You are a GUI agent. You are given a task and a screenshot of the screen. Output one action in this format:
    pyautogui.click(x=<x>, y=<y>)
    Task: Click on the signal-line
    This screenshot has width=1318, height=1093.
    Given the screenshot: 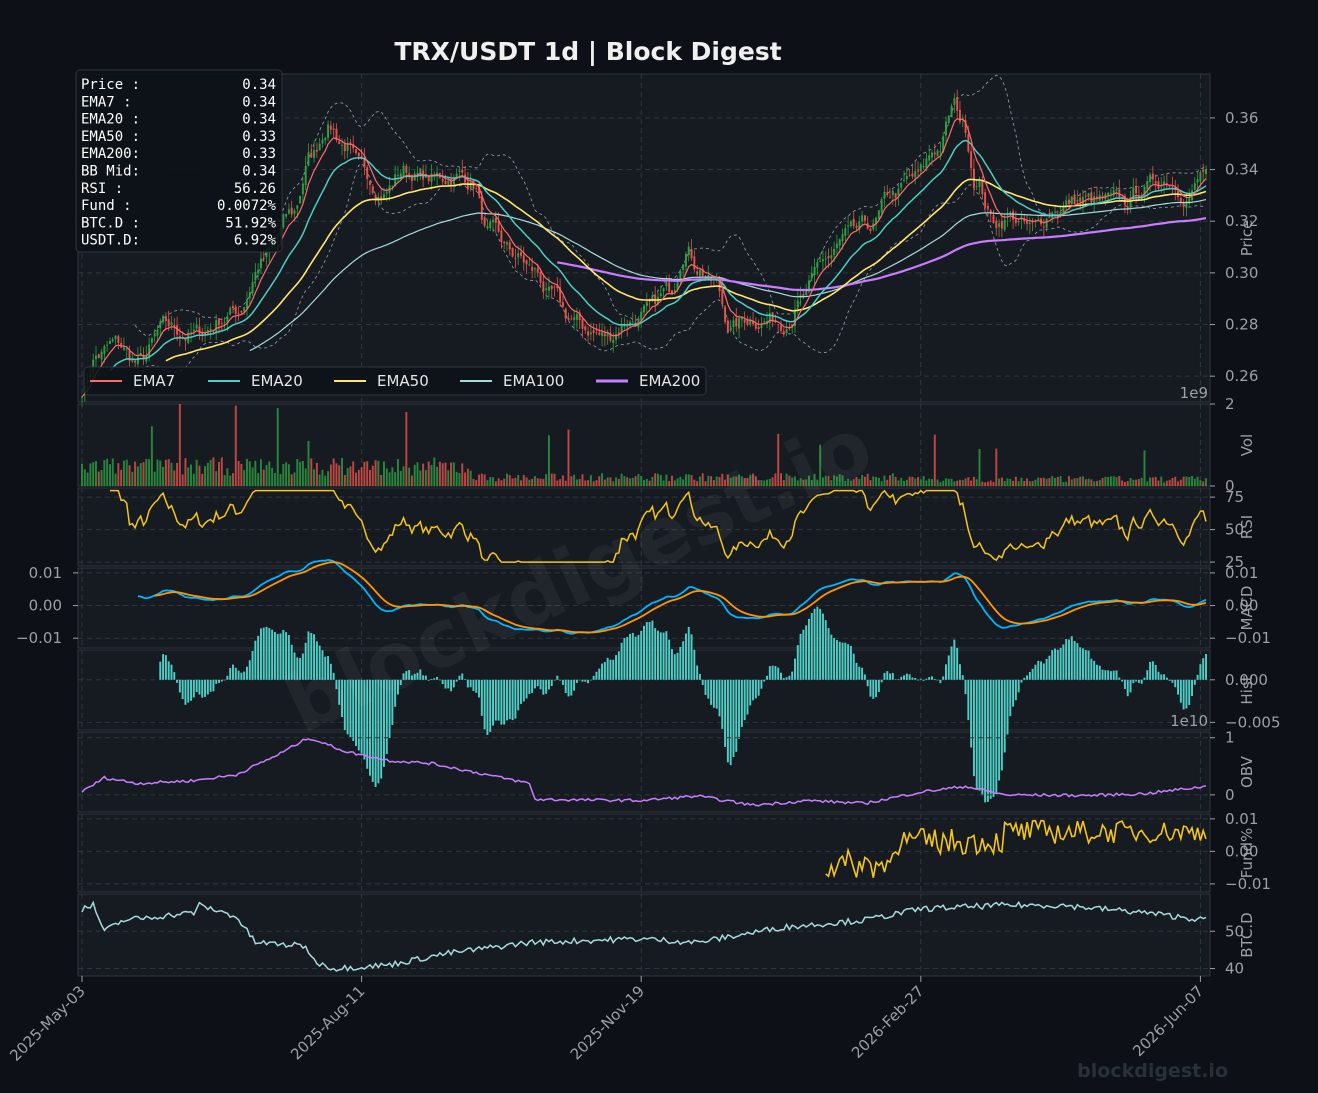 What is the action you would take?
    pyautogui.click(x=680, y=597)
    